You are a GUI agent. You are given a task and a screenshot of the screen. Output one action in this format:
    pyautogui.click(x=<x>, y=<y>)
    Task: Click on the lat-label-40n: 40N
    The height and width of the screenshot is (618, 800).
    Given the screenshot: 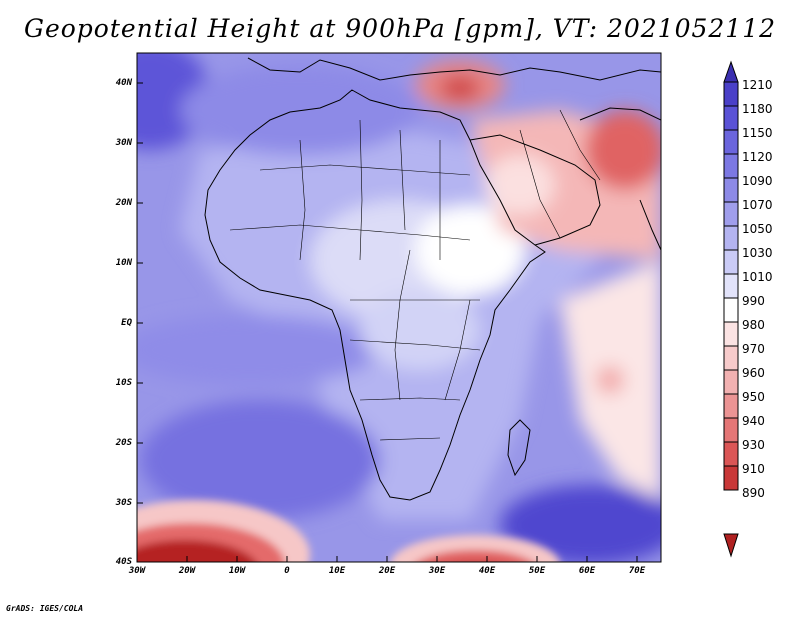 What is the action you would take?
    pyautogui.click(x=123, y=83)
    